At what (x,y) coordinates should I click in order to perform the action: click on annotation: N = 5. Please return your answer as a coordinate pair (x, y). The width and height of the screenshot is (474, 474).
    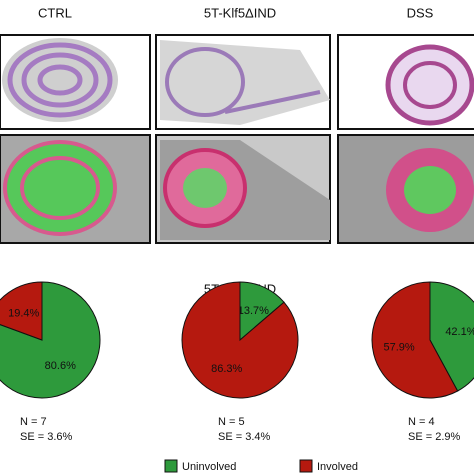
    Looking at the image, I should click on (231, 422).